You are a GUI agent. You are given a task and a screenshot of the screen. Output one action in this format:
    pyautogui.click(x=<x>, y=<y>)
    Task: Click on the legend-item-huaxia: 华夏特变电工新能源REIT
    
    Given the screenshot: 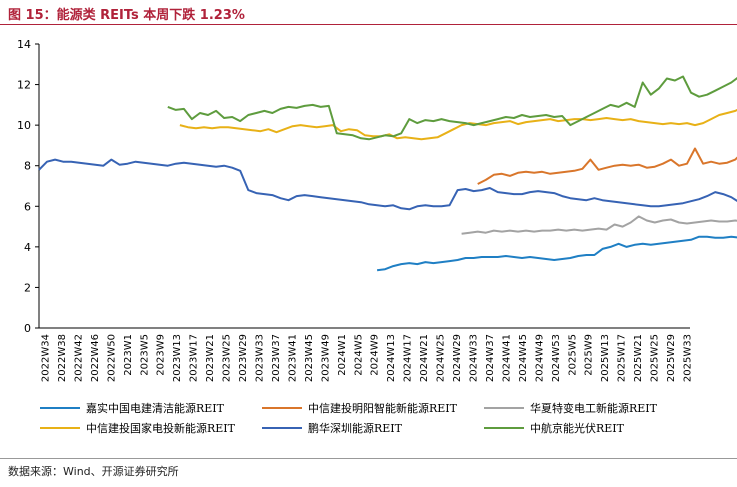 What is the action you would take?
    pyautogui.click(x=595, y=408)
    